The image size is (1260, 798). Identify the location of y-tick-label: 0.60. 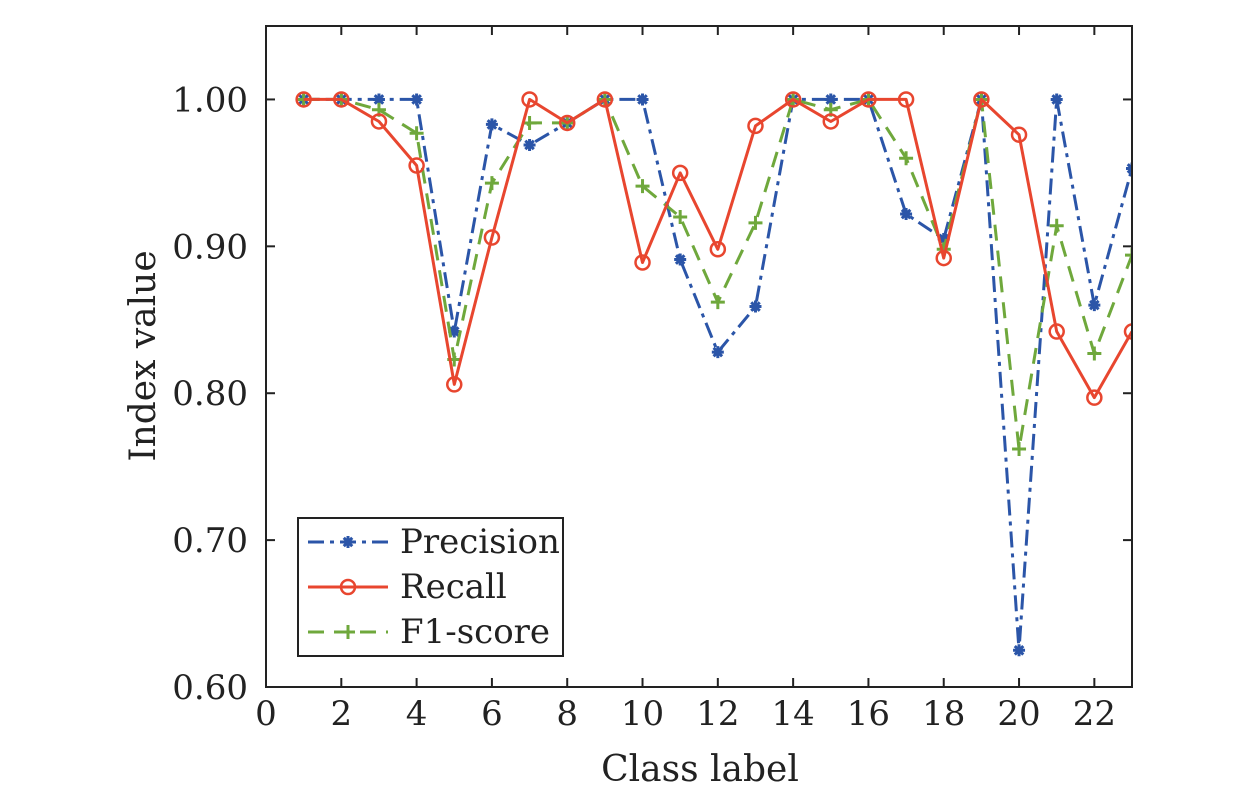
(210, 688).